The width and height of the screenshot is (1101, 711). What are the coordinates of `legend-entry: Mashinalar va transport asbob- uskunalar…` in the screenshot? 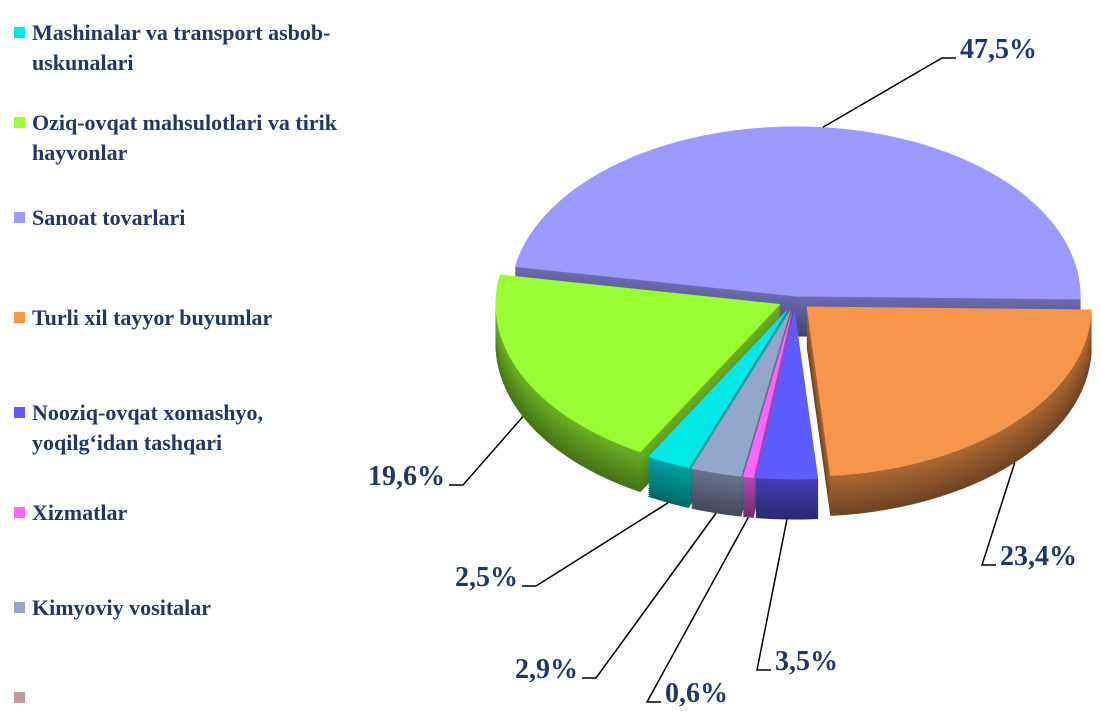 It's located at (171, 48).